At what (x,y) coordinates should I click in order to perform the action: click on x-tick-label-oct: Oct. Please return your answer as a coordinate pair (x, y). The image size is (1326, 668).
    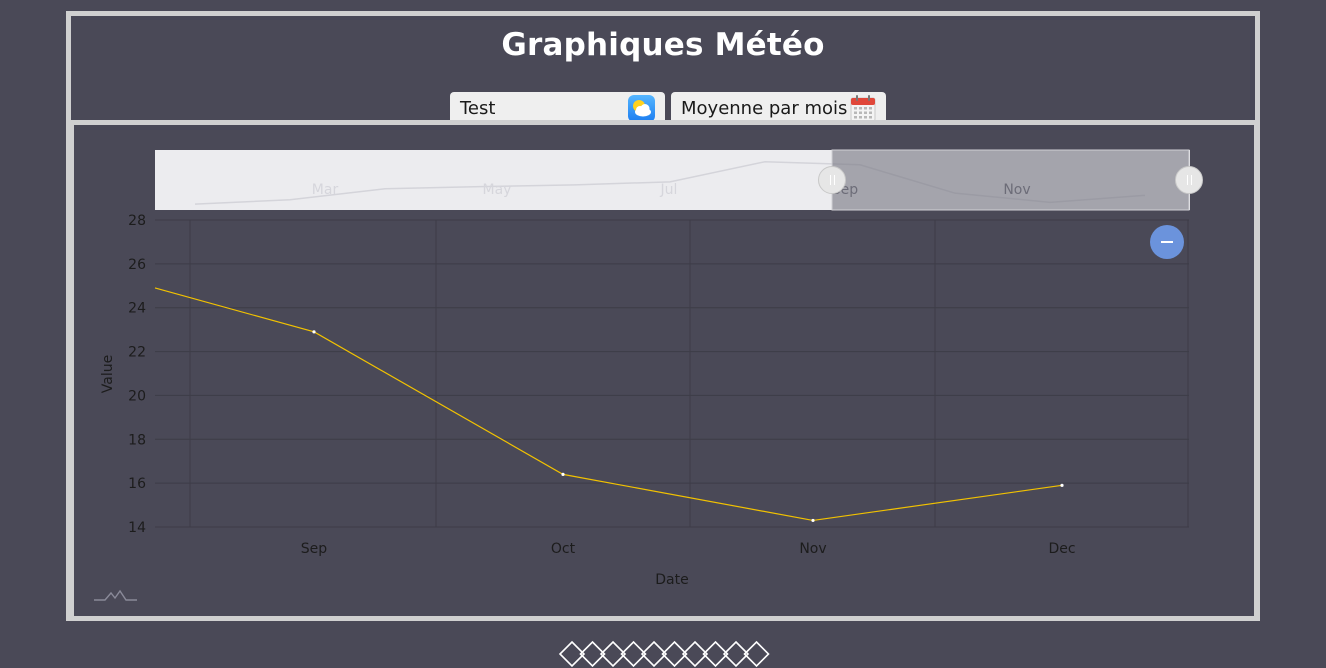
    Looking at the image, I should click on (563, 549).